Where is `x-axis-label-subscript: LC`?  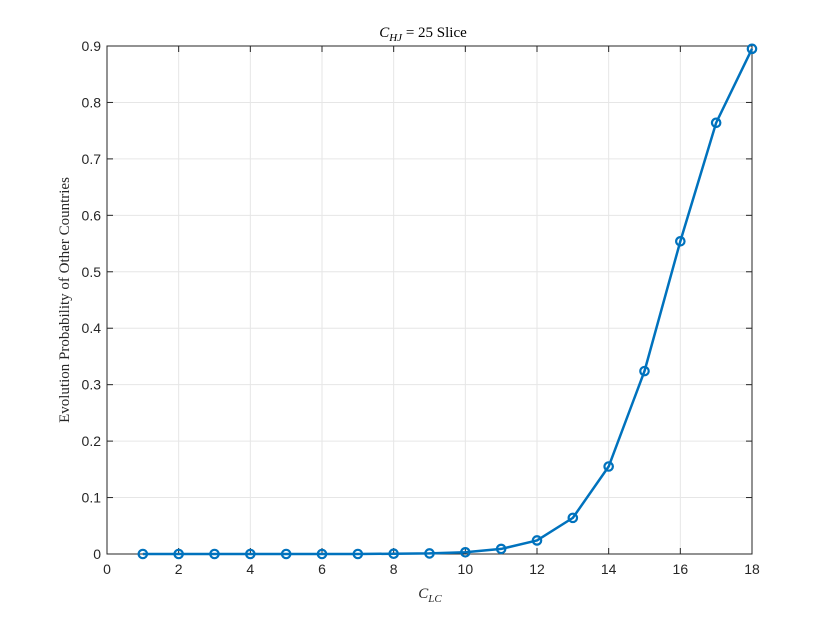 x-axis-label-subscript: LC is located at coordinates (434, 599).